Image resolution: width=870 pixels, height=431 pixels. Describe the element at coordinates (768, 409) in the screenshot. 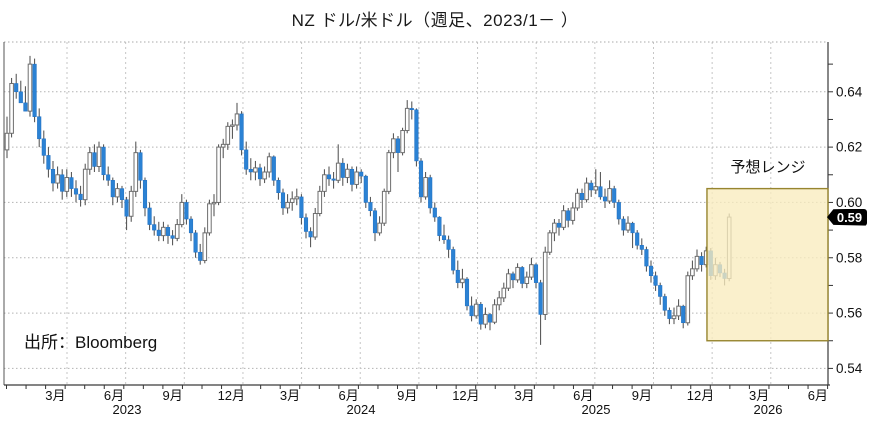

I see `x-year-label: 2026` at that location.